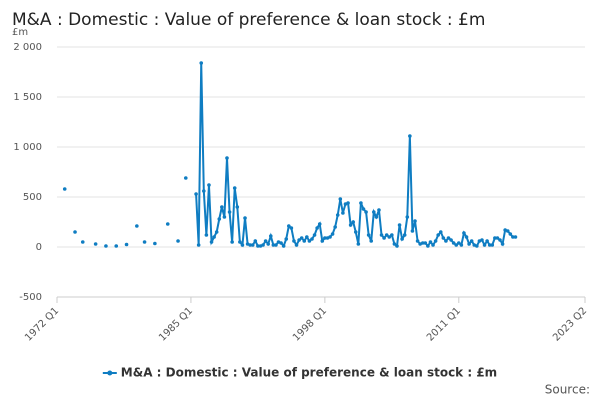 The width and height of the screenshot is (600, 404). Describe the element at coordinates (32, 197) in the screenshot. I see `y-tick-label: 500` at that location.